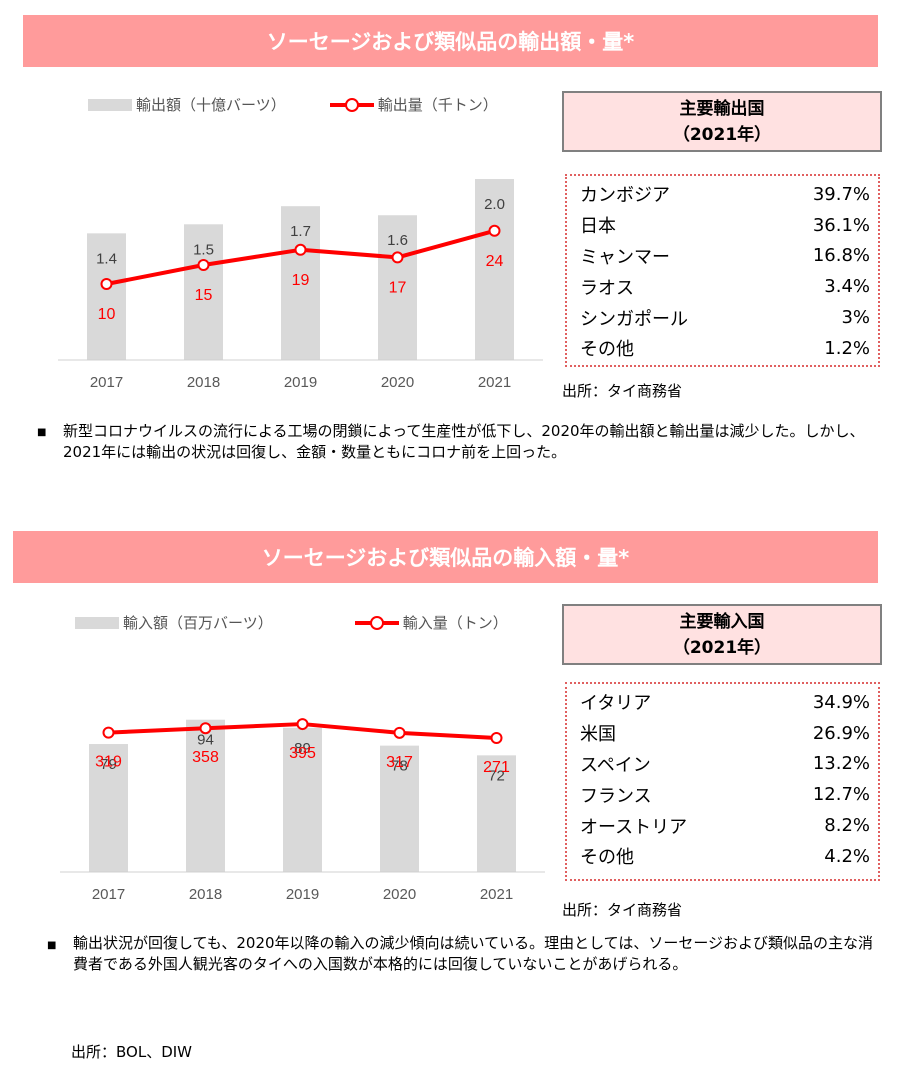 The image size is (905, 1076). Describe the element at coordinates (722, 108) in the screenshot. I see `export-top-countries-title-line1: 主要輸出国` at that location.